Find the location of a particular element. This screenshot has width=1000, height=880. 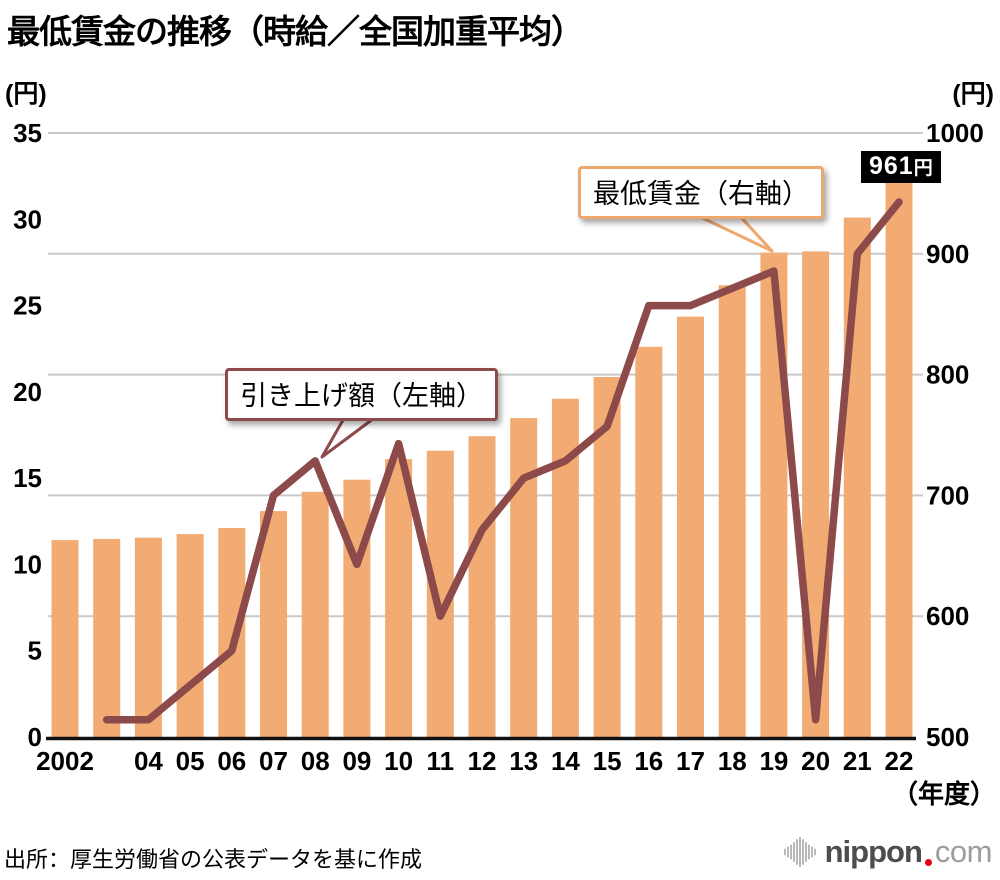

svg-text: 08 is located at coordinates (315, 761).